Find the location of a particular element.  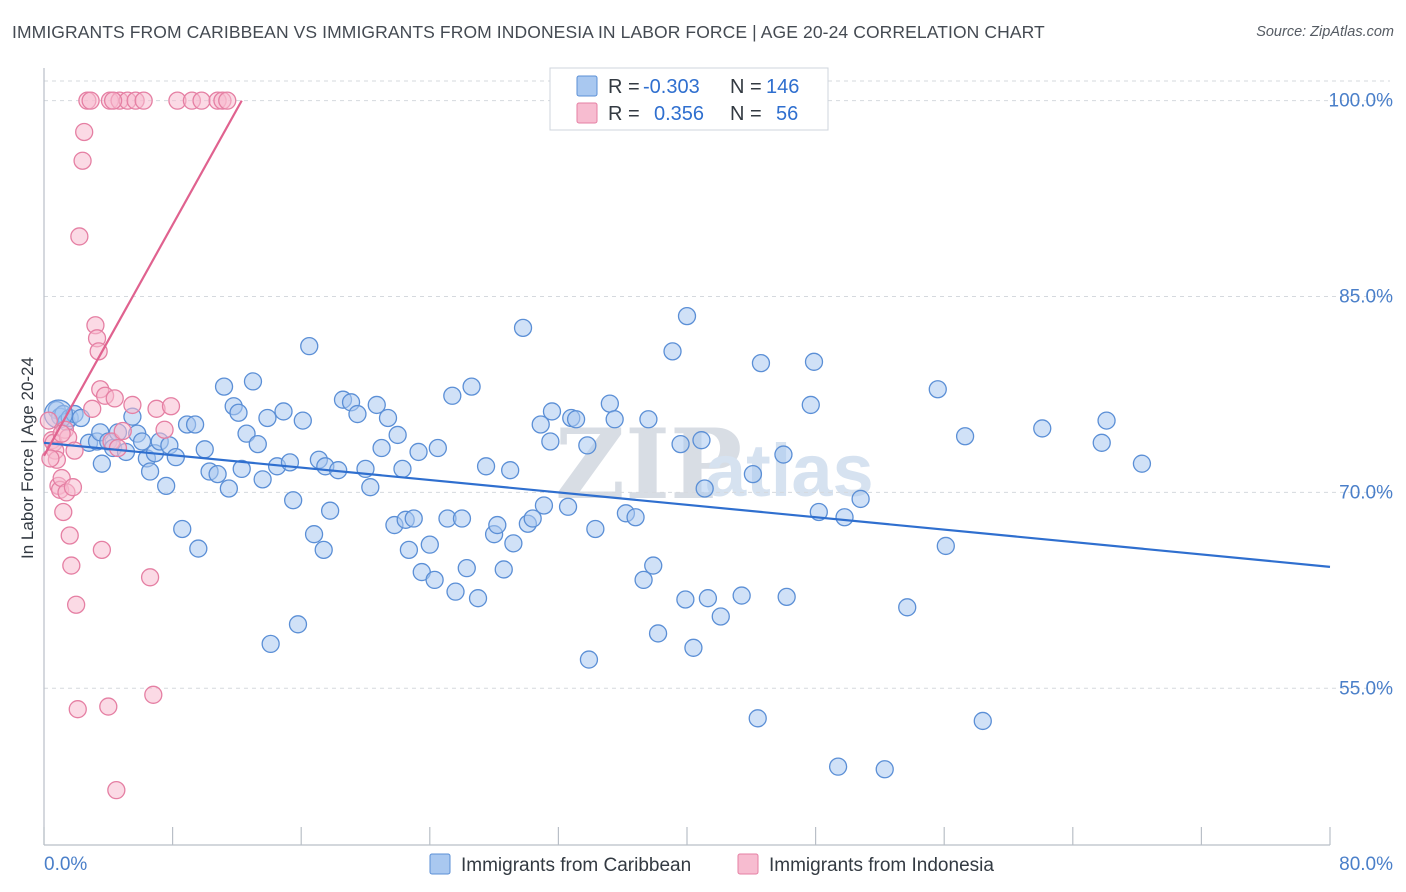

legend-n-label-2: N = is located at coordinates (746, 114).